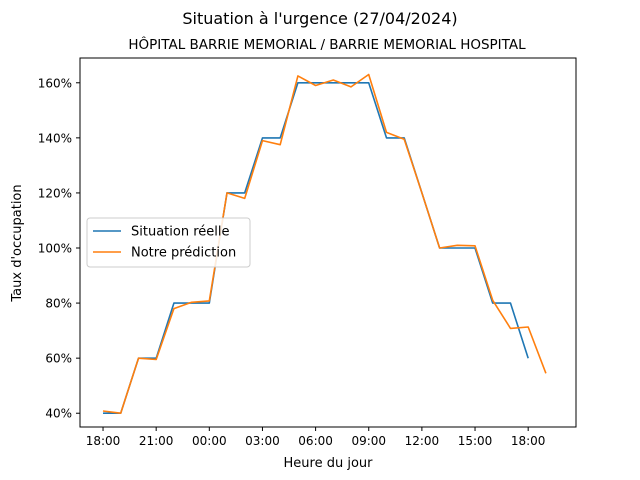 This screenshot has height=480, width=640. What do you see at coordinates (55, 83) in the screenshot?
I see `y-tick-label: 160%` at bounding box center [55, 83].